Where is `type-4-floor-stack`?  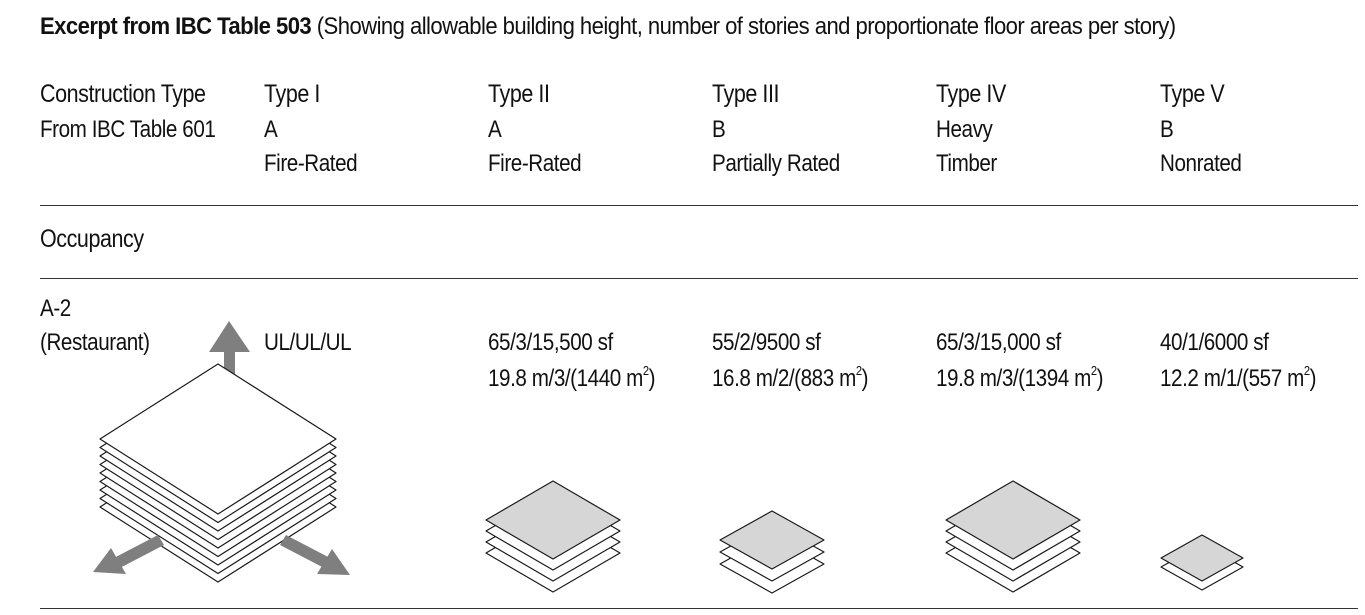
type-4-floor-stack is located at coordinates (1013, 536).